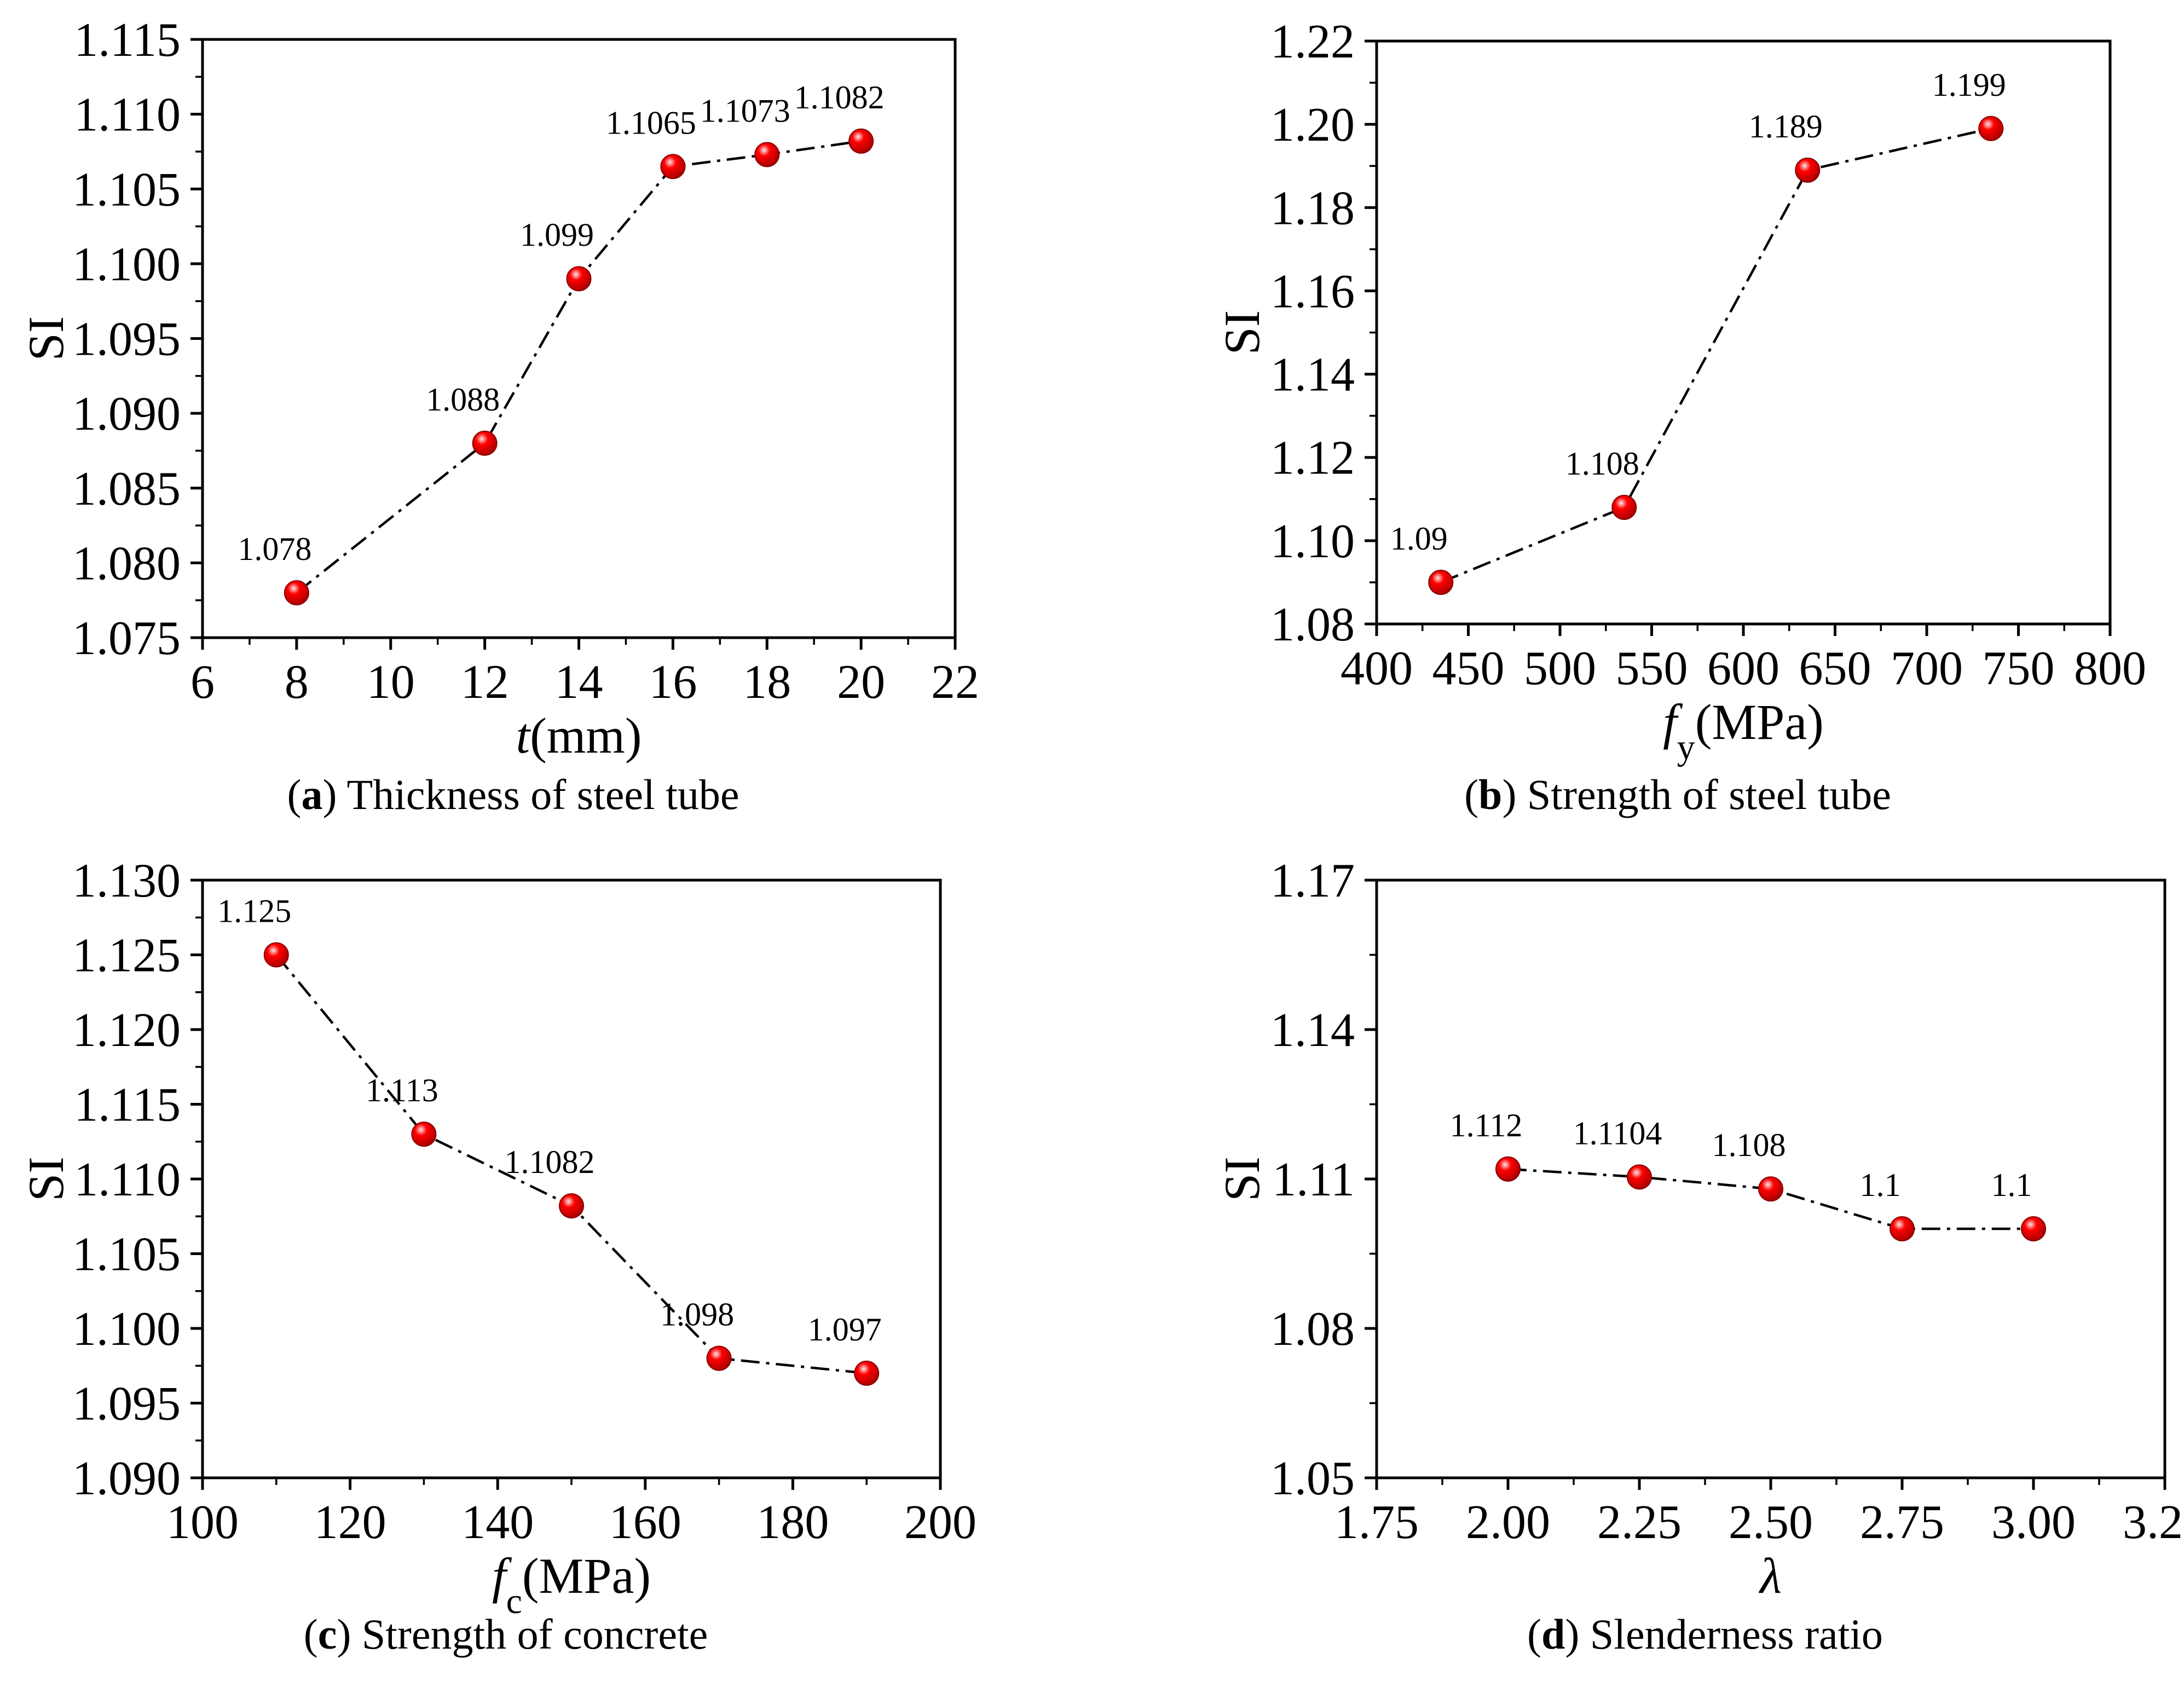 This screenshot has height=1682, width=2184. What do you see at coordinates (792, 1523) in the screenshot?
I see `x-tick-label: 180` at bounding box center [792, 1523].